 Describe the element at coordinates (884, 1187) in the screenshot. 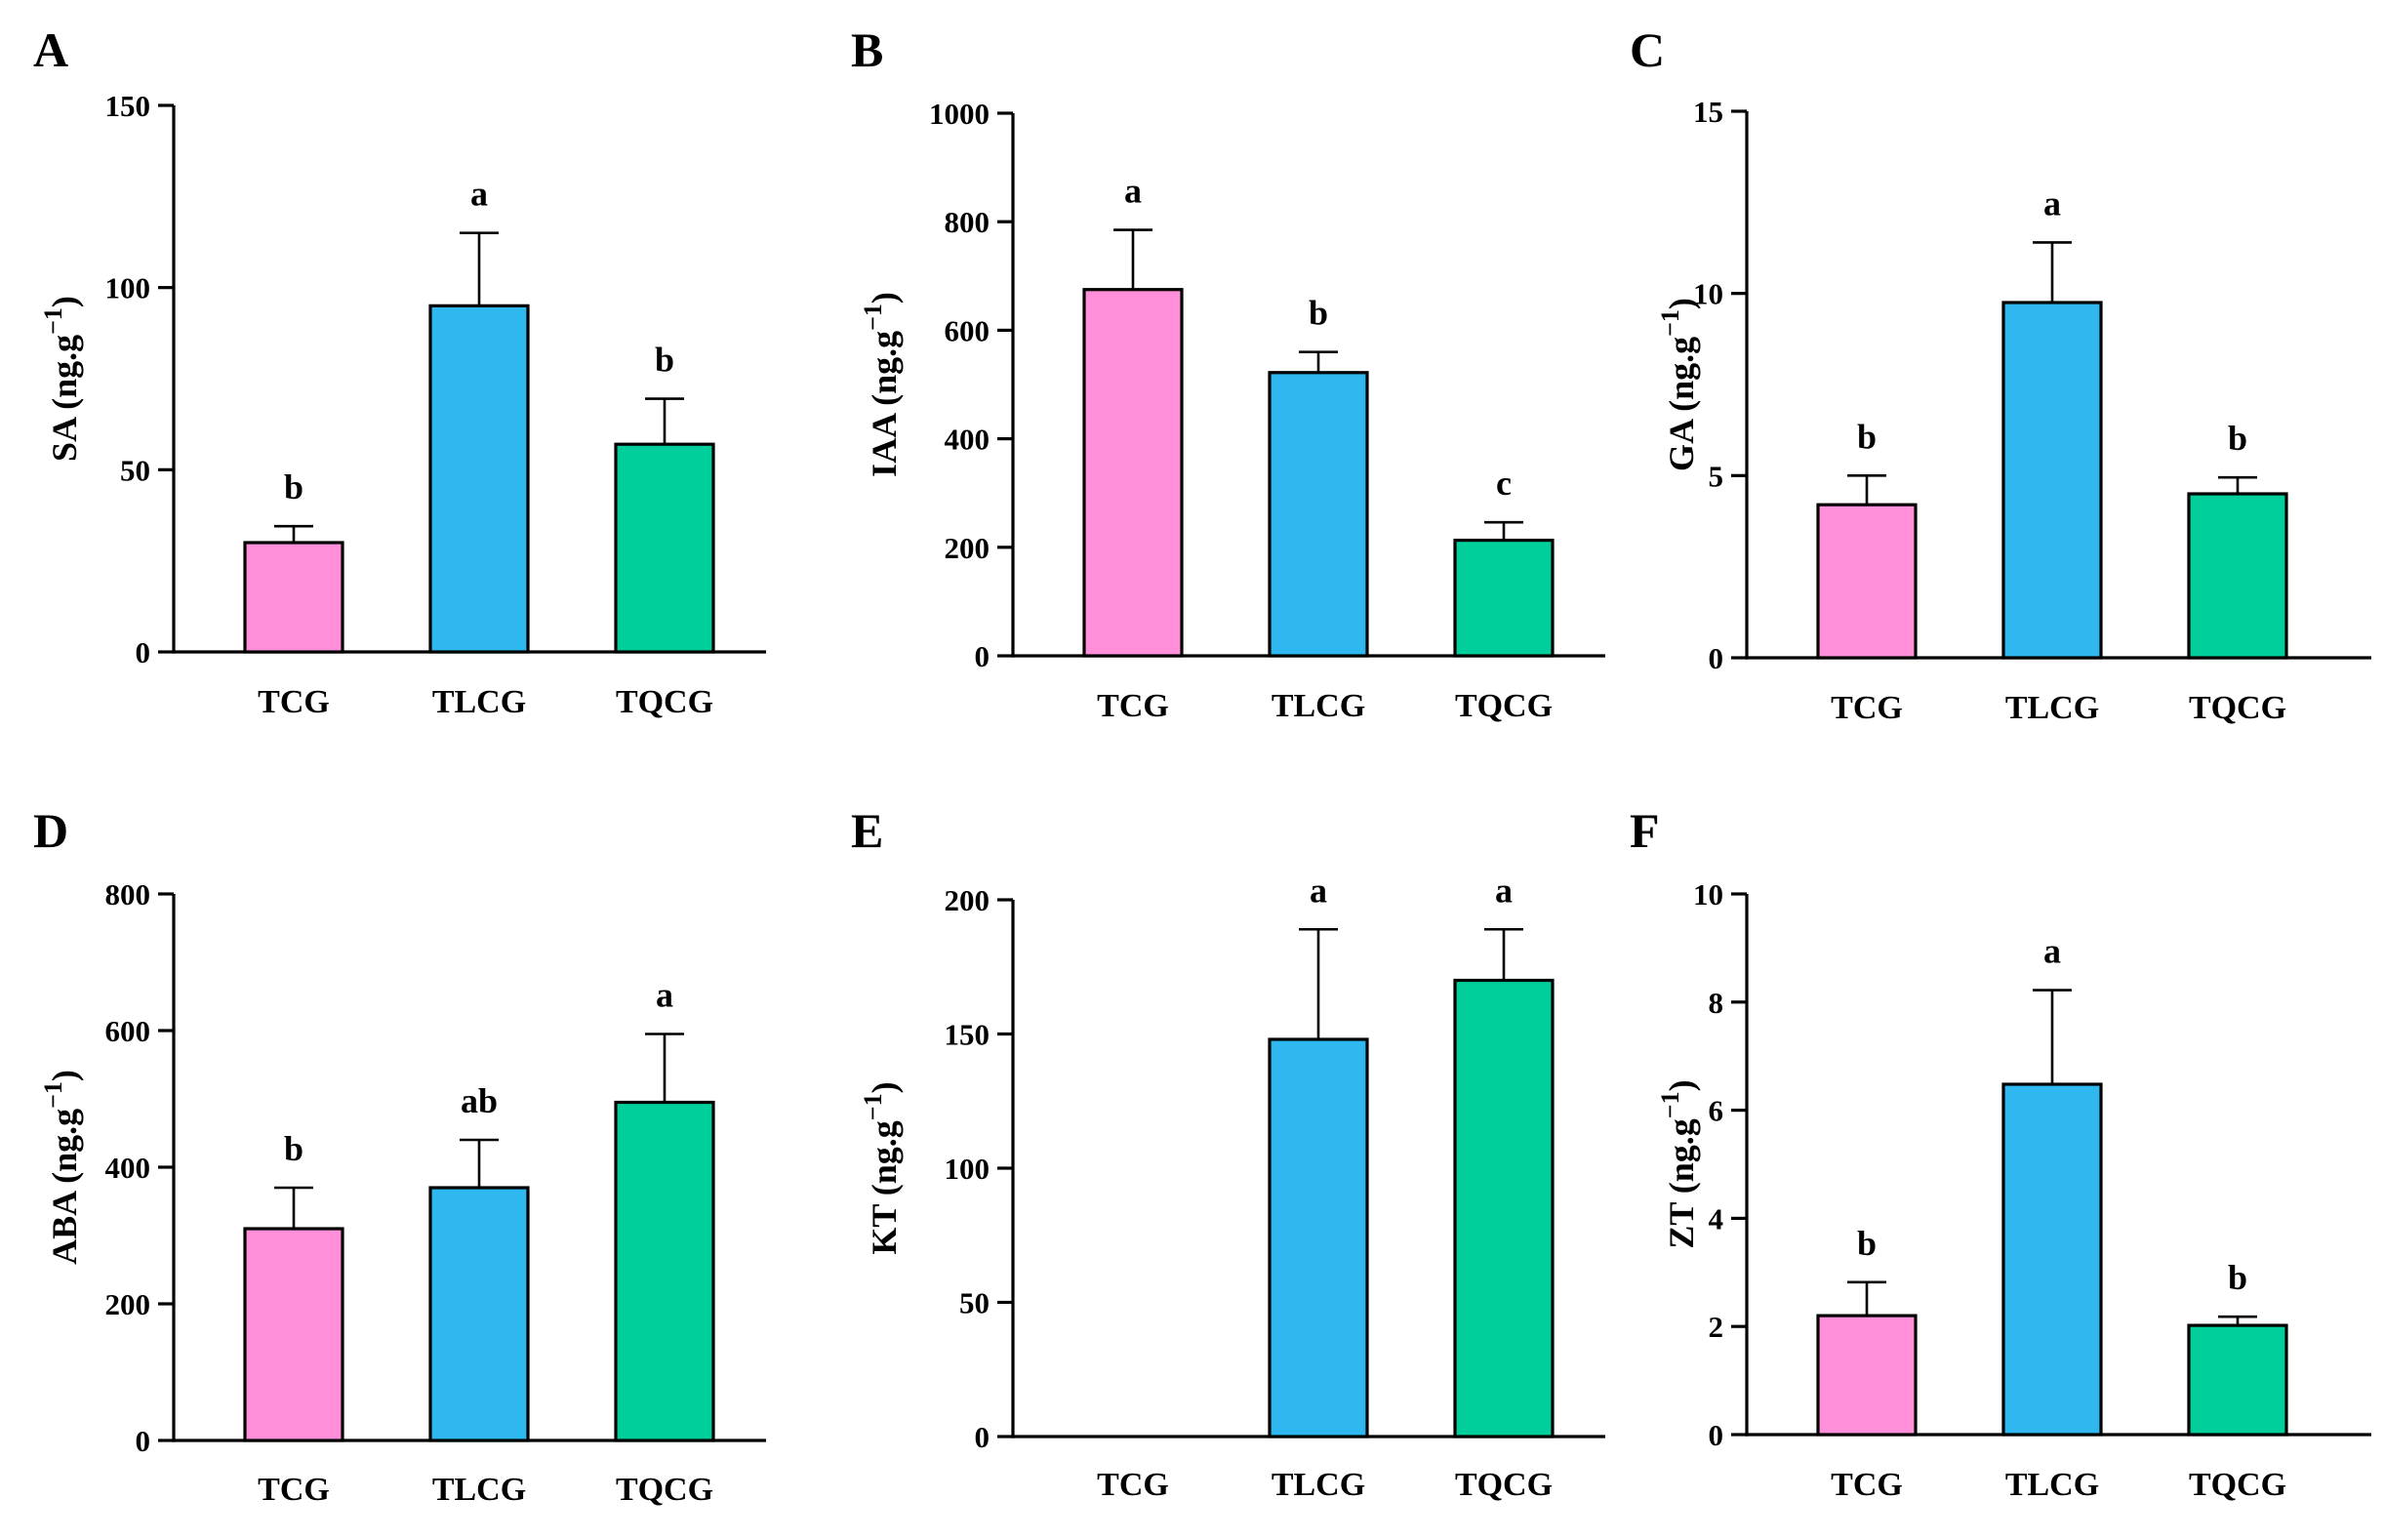

I see `y-axis-title-main: KT (ng.g` at that location.